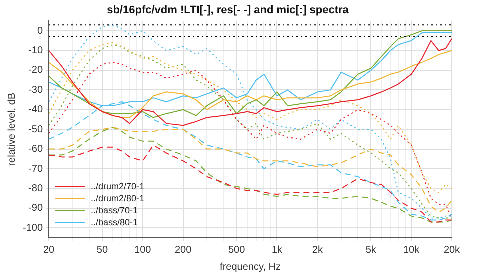 The height and width of the screenshot is (275, 482). Describe the element at coordinates (412, 250) in the screenshot. I see `x-tick-label: 10k` at that location.